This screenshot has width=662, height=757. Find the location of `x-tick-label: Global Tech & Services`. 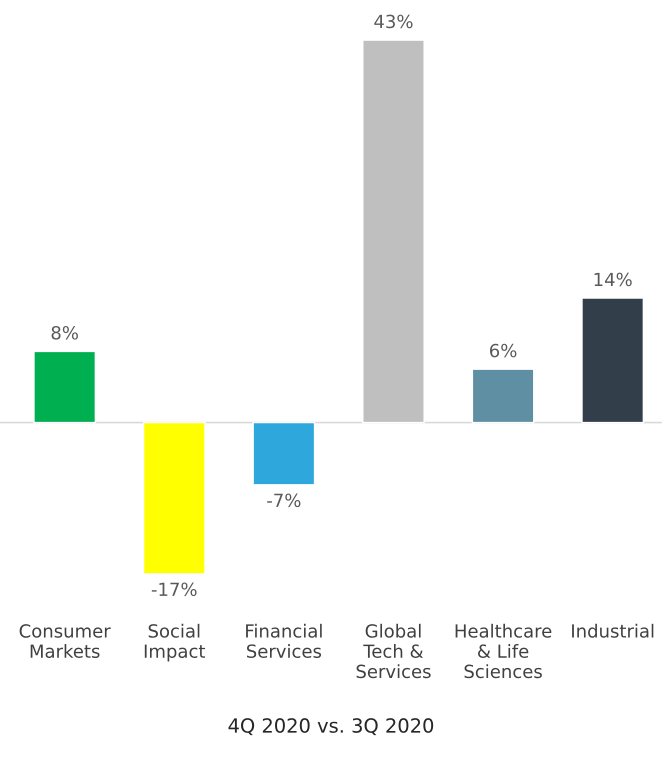

x-tick-label: Global Tech & Services is located at coordinates (393, 651).